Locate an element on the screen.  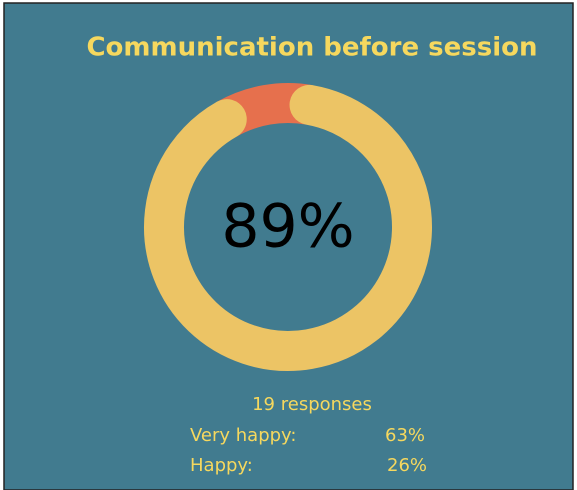
annotation: 19 responses is located at coordinates (312, 404).